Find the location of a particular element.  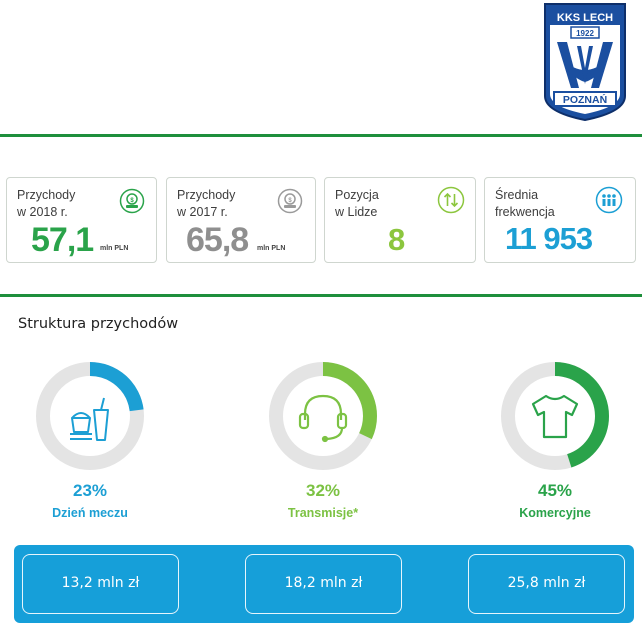

category-label-transmisje: Transmisje* is located at coordinates (323, 513).